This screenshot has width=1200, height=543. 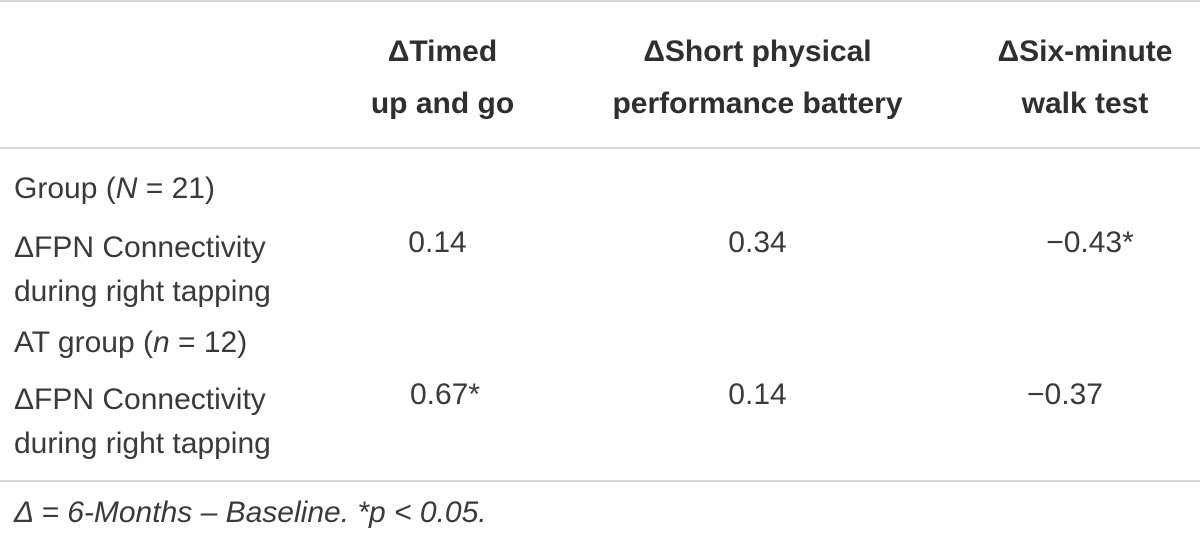 I want to click on value-short-physical-performance-battery: 0.34, so click(x=757, y=242).